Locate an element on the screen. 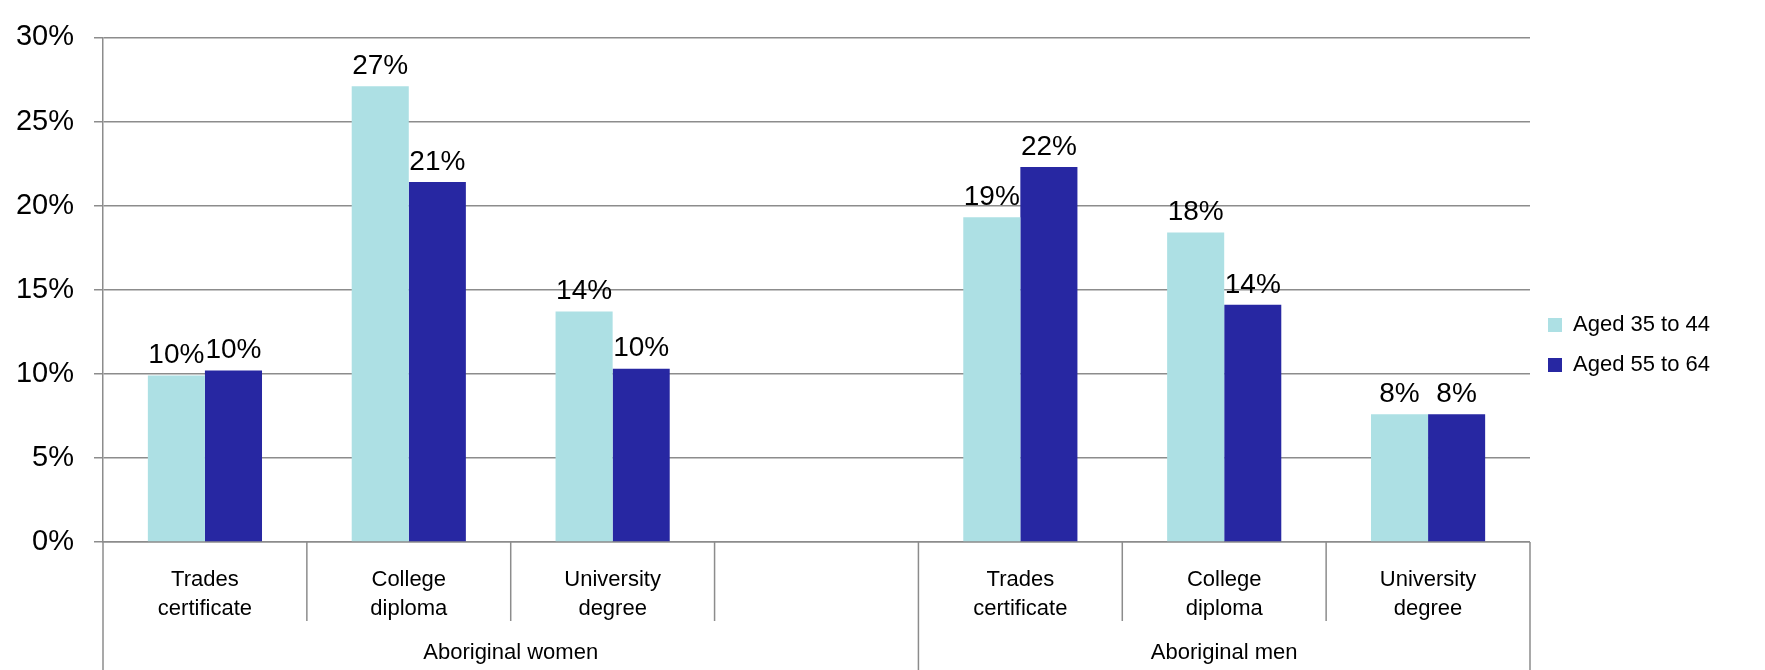 The height and width of the screenshot is (670, 1765). text: Aboriginal men is located at coordinates (1224, 652).